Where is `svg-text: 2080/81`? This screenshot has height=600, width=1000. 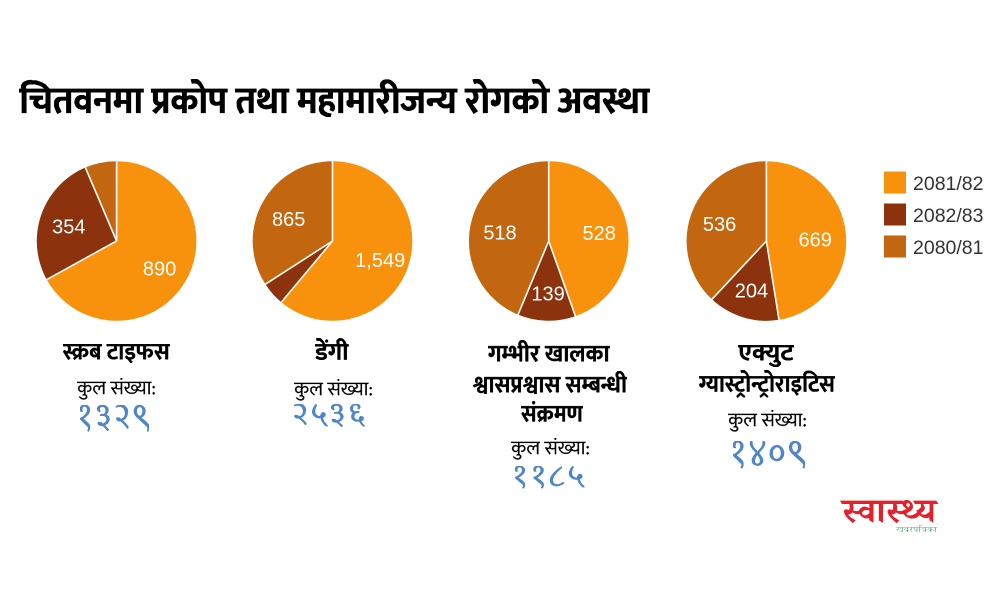 svg-text: 2080/81 is located at coordinates (948, 248).